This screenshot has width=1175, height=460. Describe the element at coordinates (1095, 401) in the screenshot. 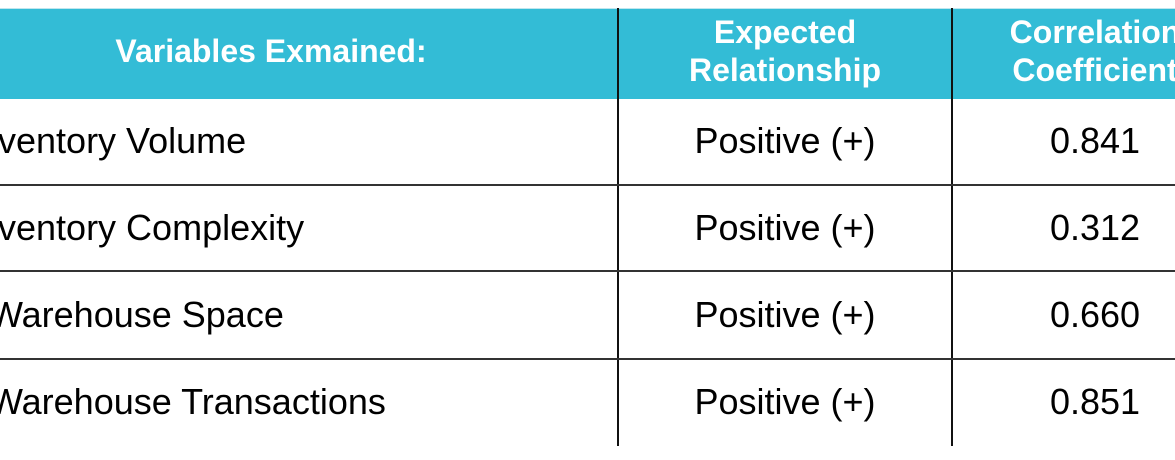

I see `coefficient-cell: 0.851` at that location.